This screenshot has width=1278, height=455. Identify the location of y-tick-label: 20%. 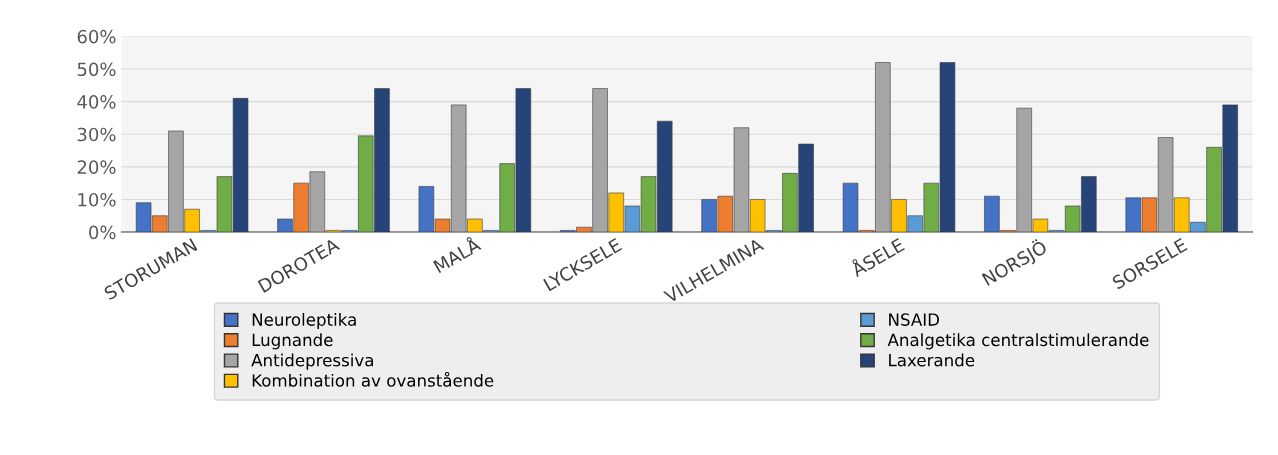
(96, 167).